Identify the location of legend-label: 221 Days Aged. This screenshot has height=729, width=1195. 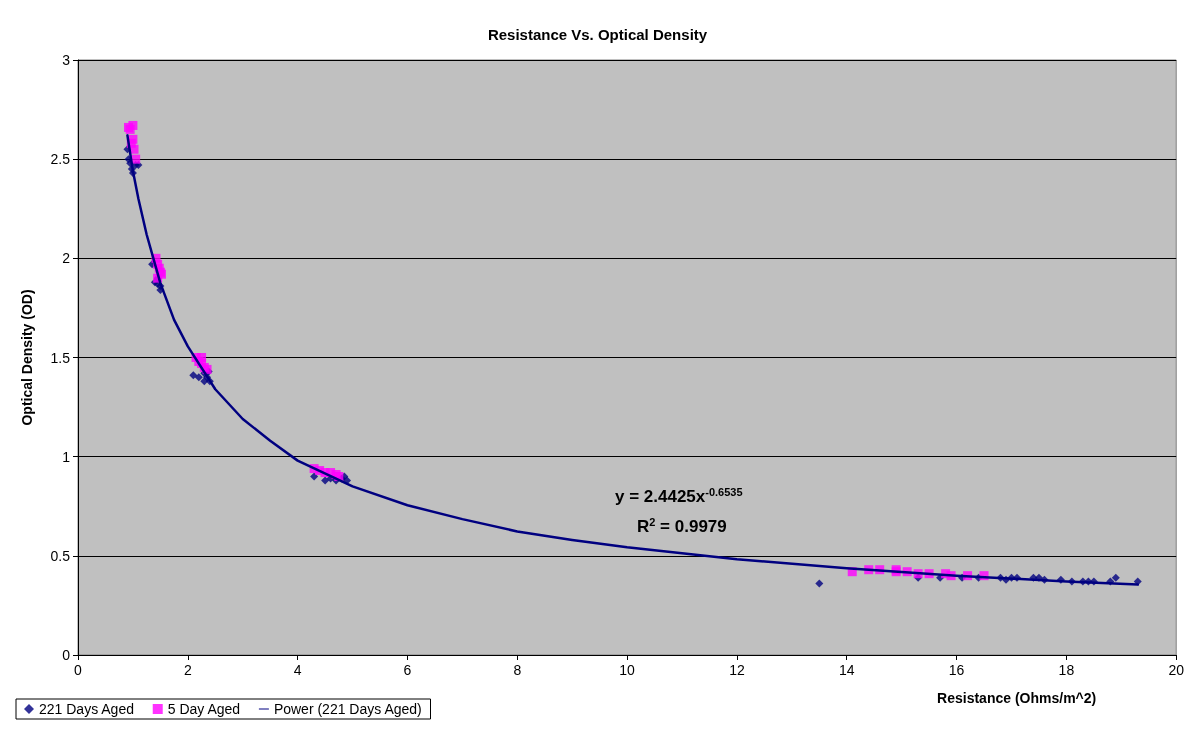
(86, 709).